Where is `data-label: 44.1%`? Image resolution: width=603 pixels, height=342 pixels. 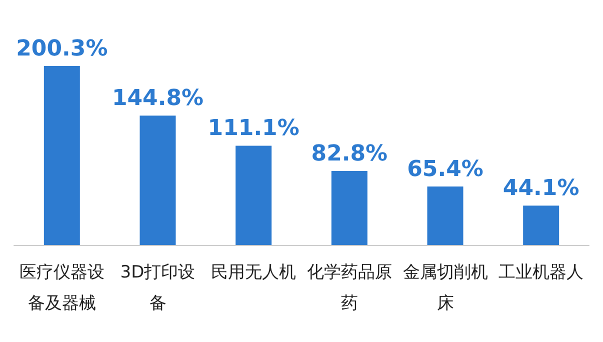 data-label: 44.1% is located at coordinates (541, 189).